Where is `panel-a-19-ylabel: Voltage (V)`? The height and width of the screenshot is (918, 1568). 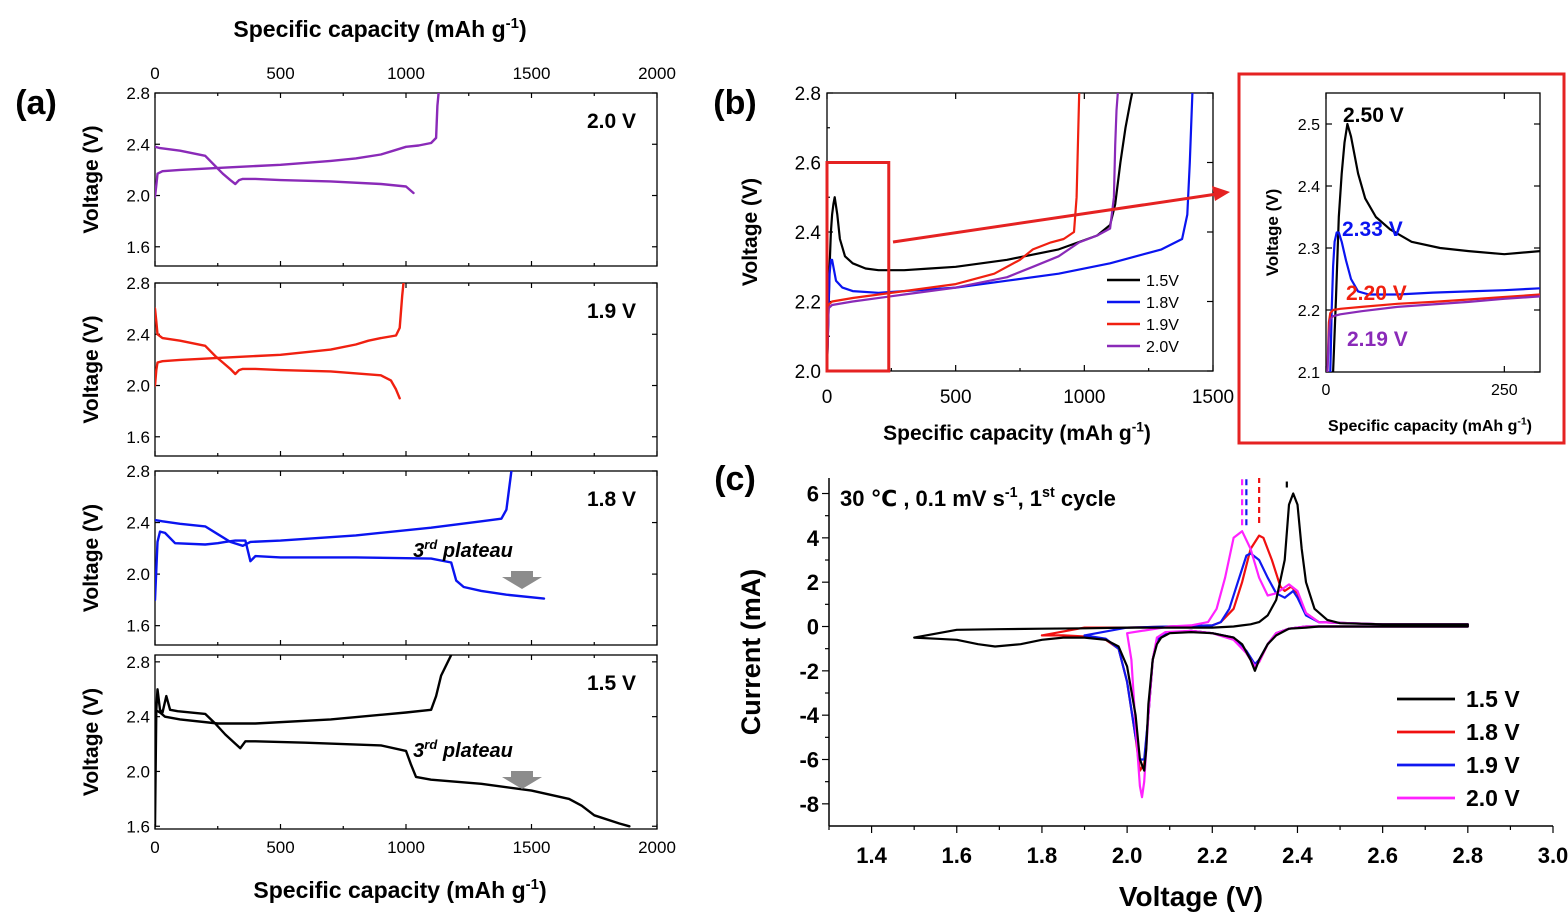
panel-a-19-ylabel: Voltage (V) is located at coordinates (91, 369).